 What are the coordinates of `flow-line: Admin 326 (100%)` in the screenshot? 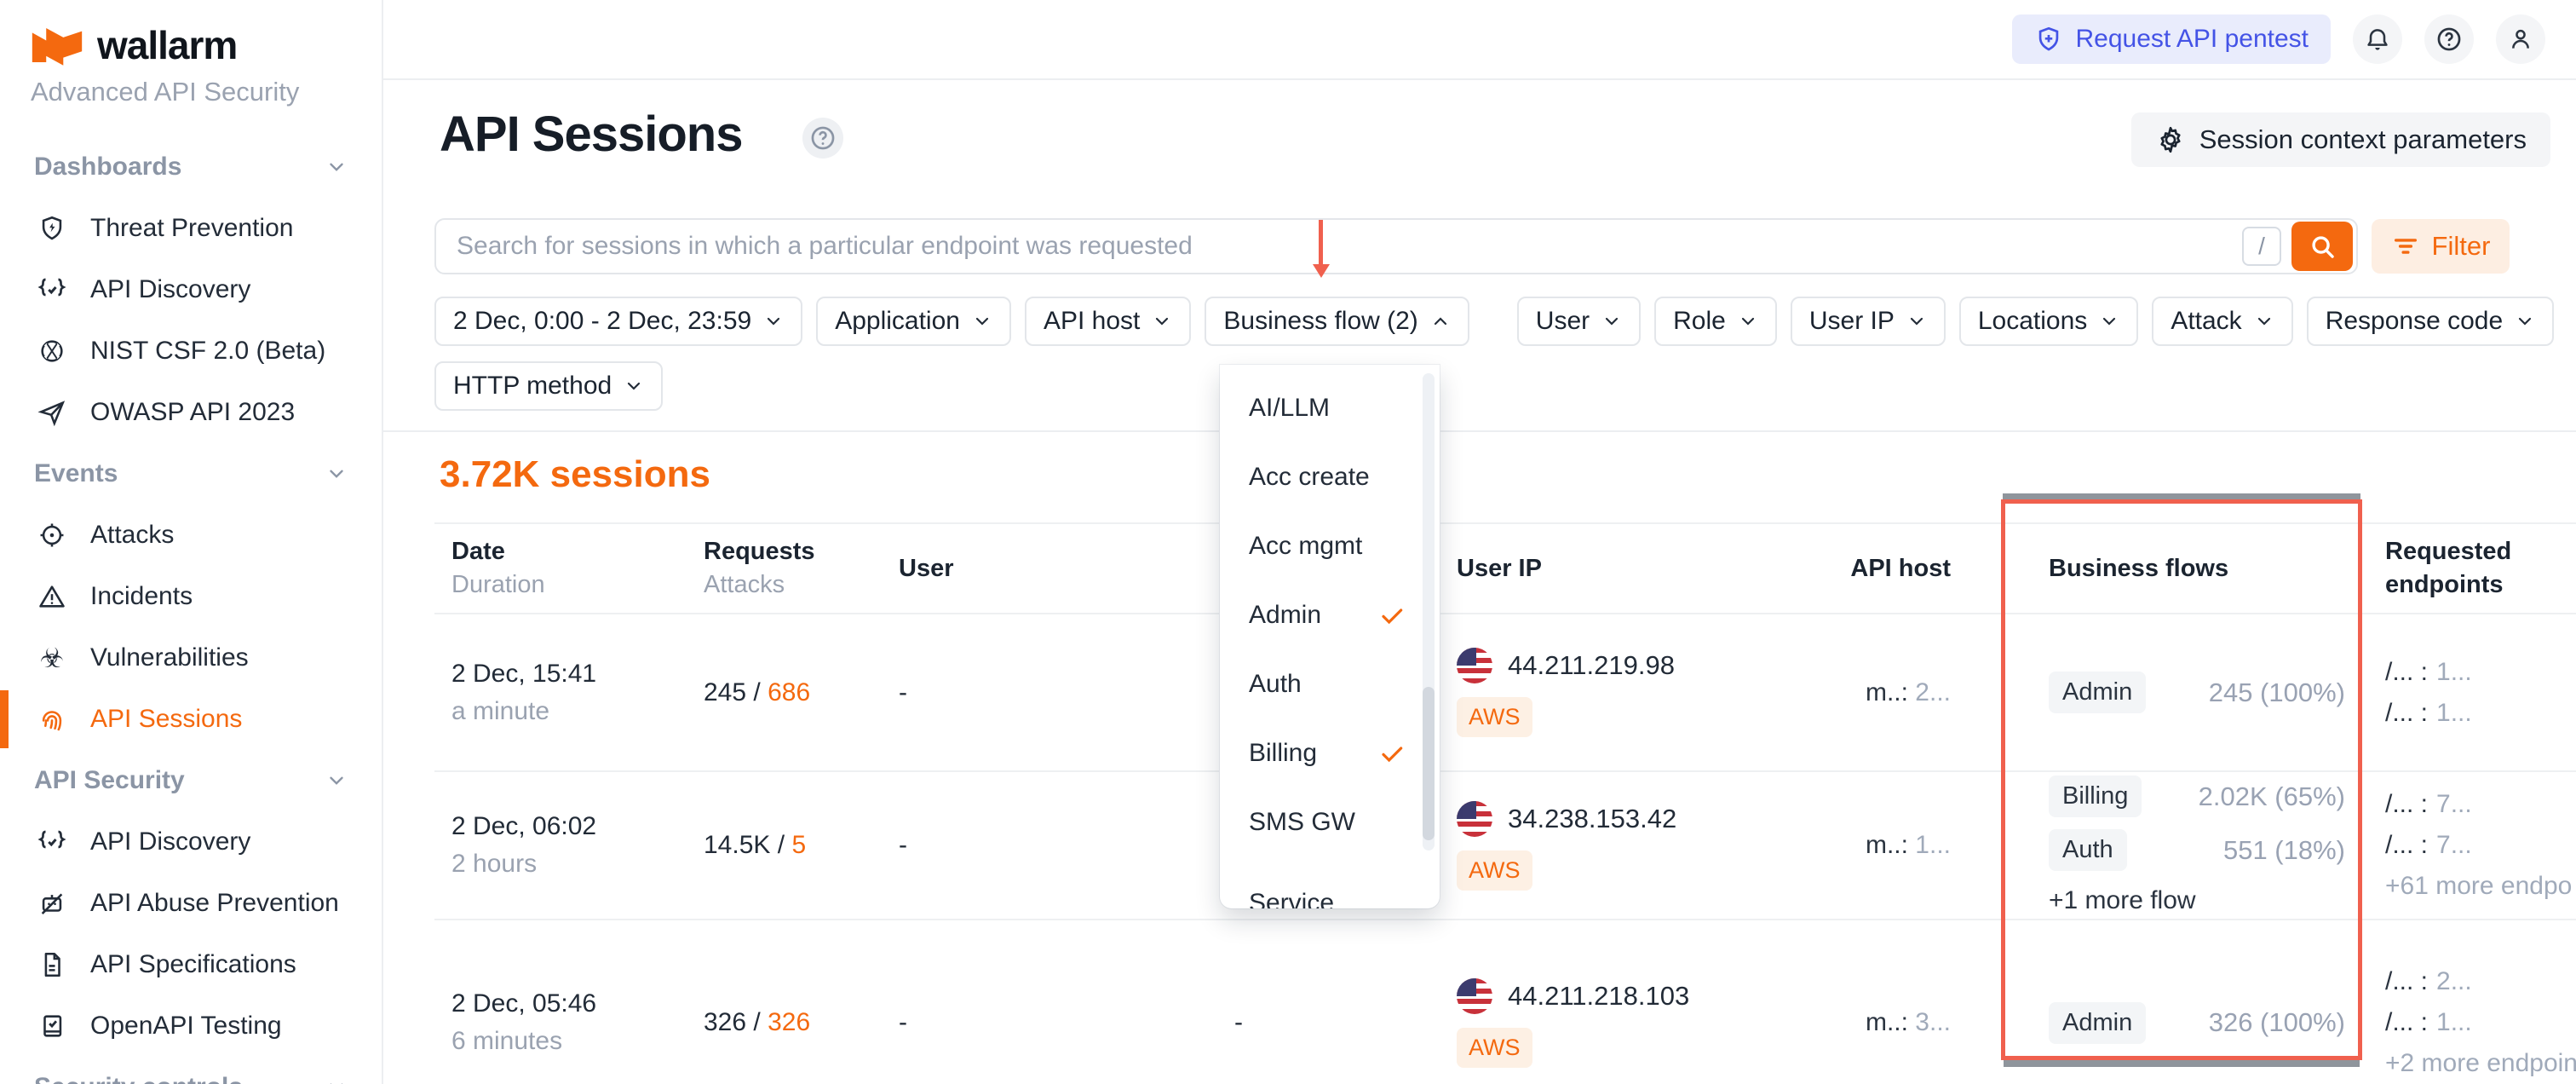 It's located at (2197, 1022).